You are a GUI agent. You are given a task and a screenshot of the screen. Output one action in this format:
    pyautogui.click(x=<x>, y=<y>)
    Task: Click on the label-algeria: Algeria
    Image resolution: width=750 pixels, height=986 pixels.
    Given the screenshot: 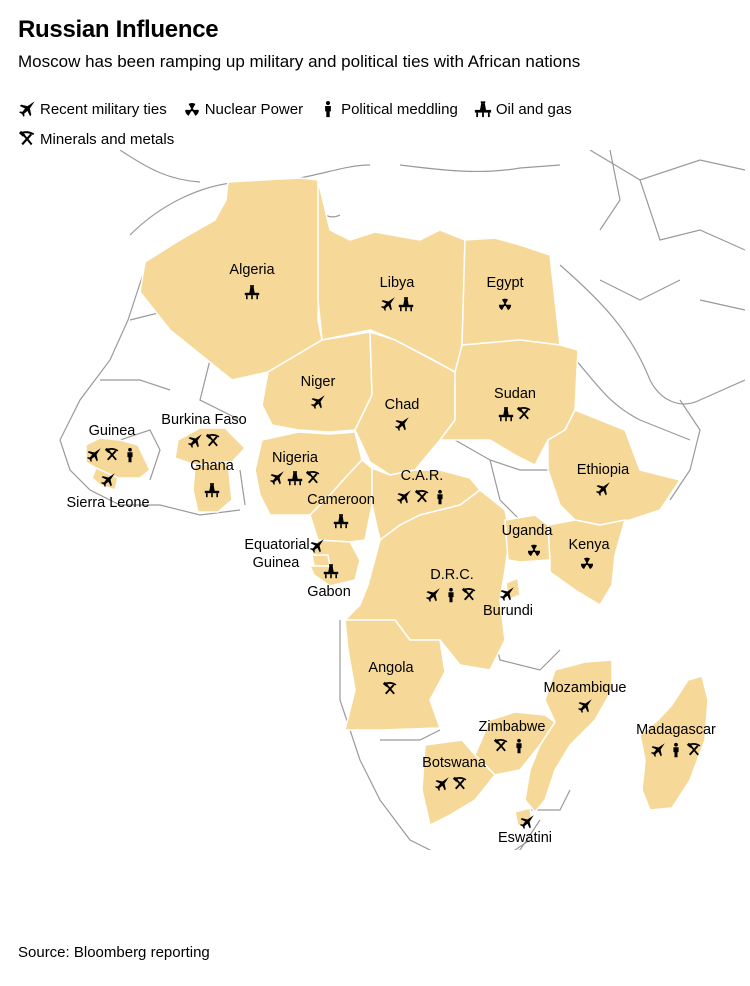 What is the action you would take?
    pyautogui.click(x=252, y=270)
    